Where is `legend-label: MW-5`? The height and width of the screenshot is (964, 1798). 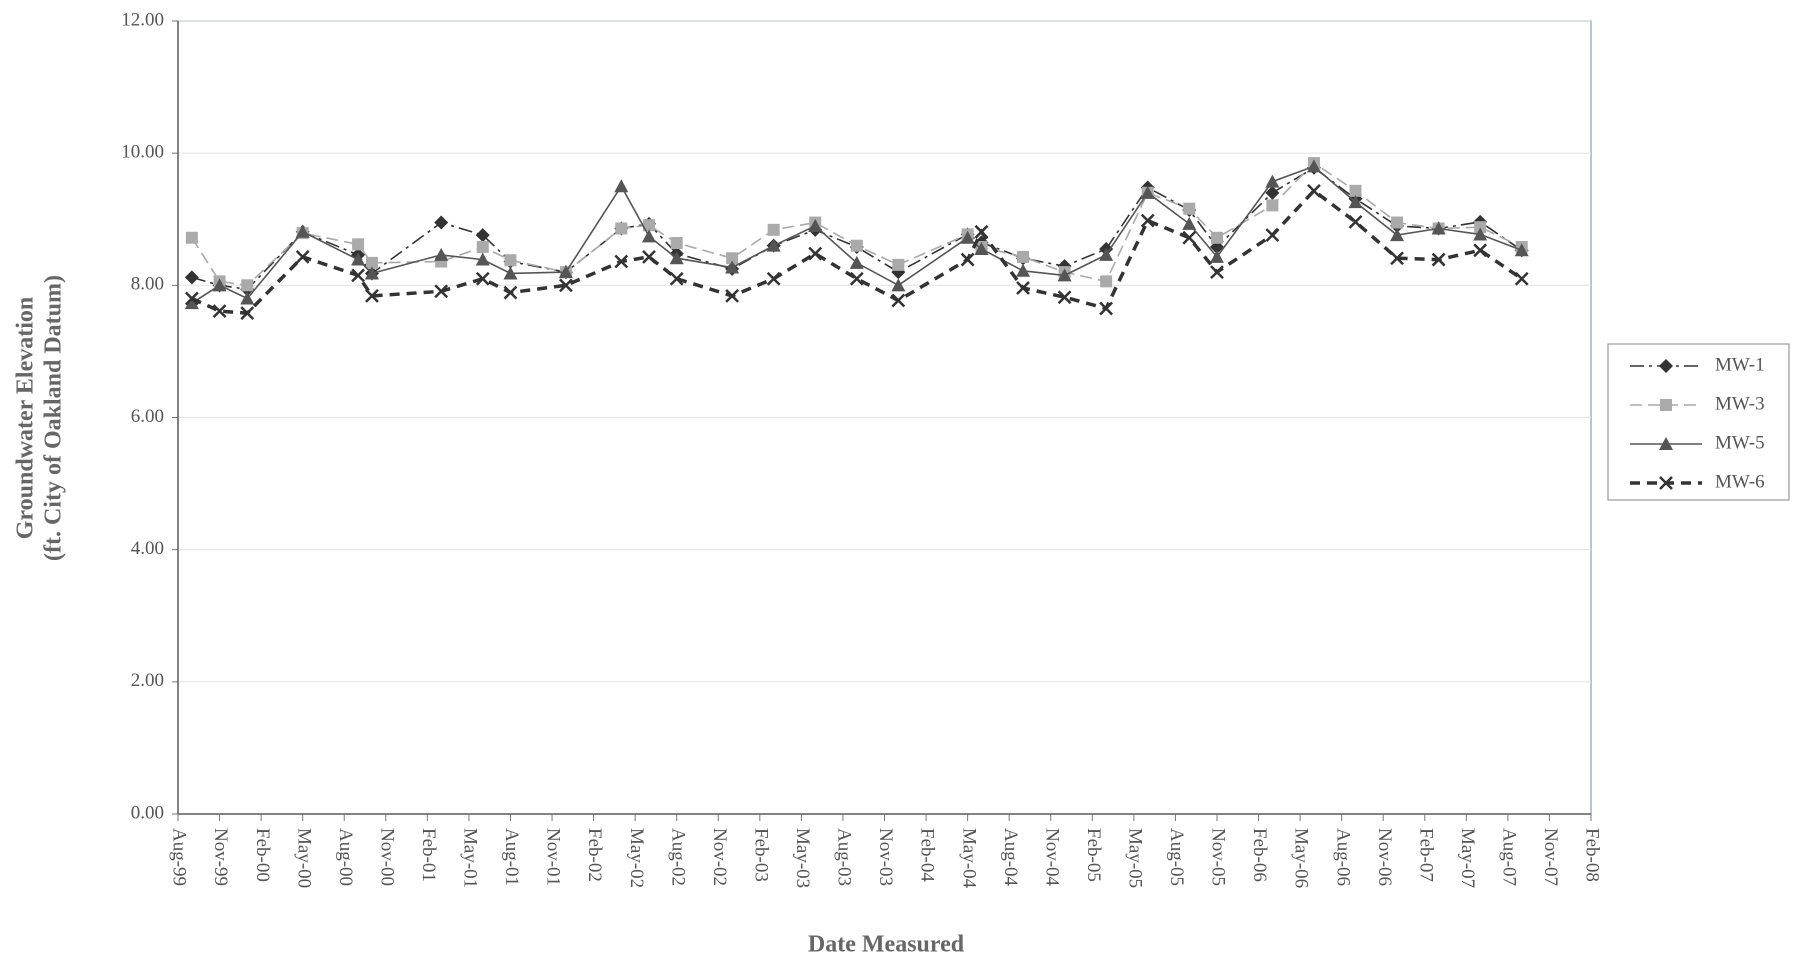
legend-label: MW-5 is located at coordinates (1740, 442).